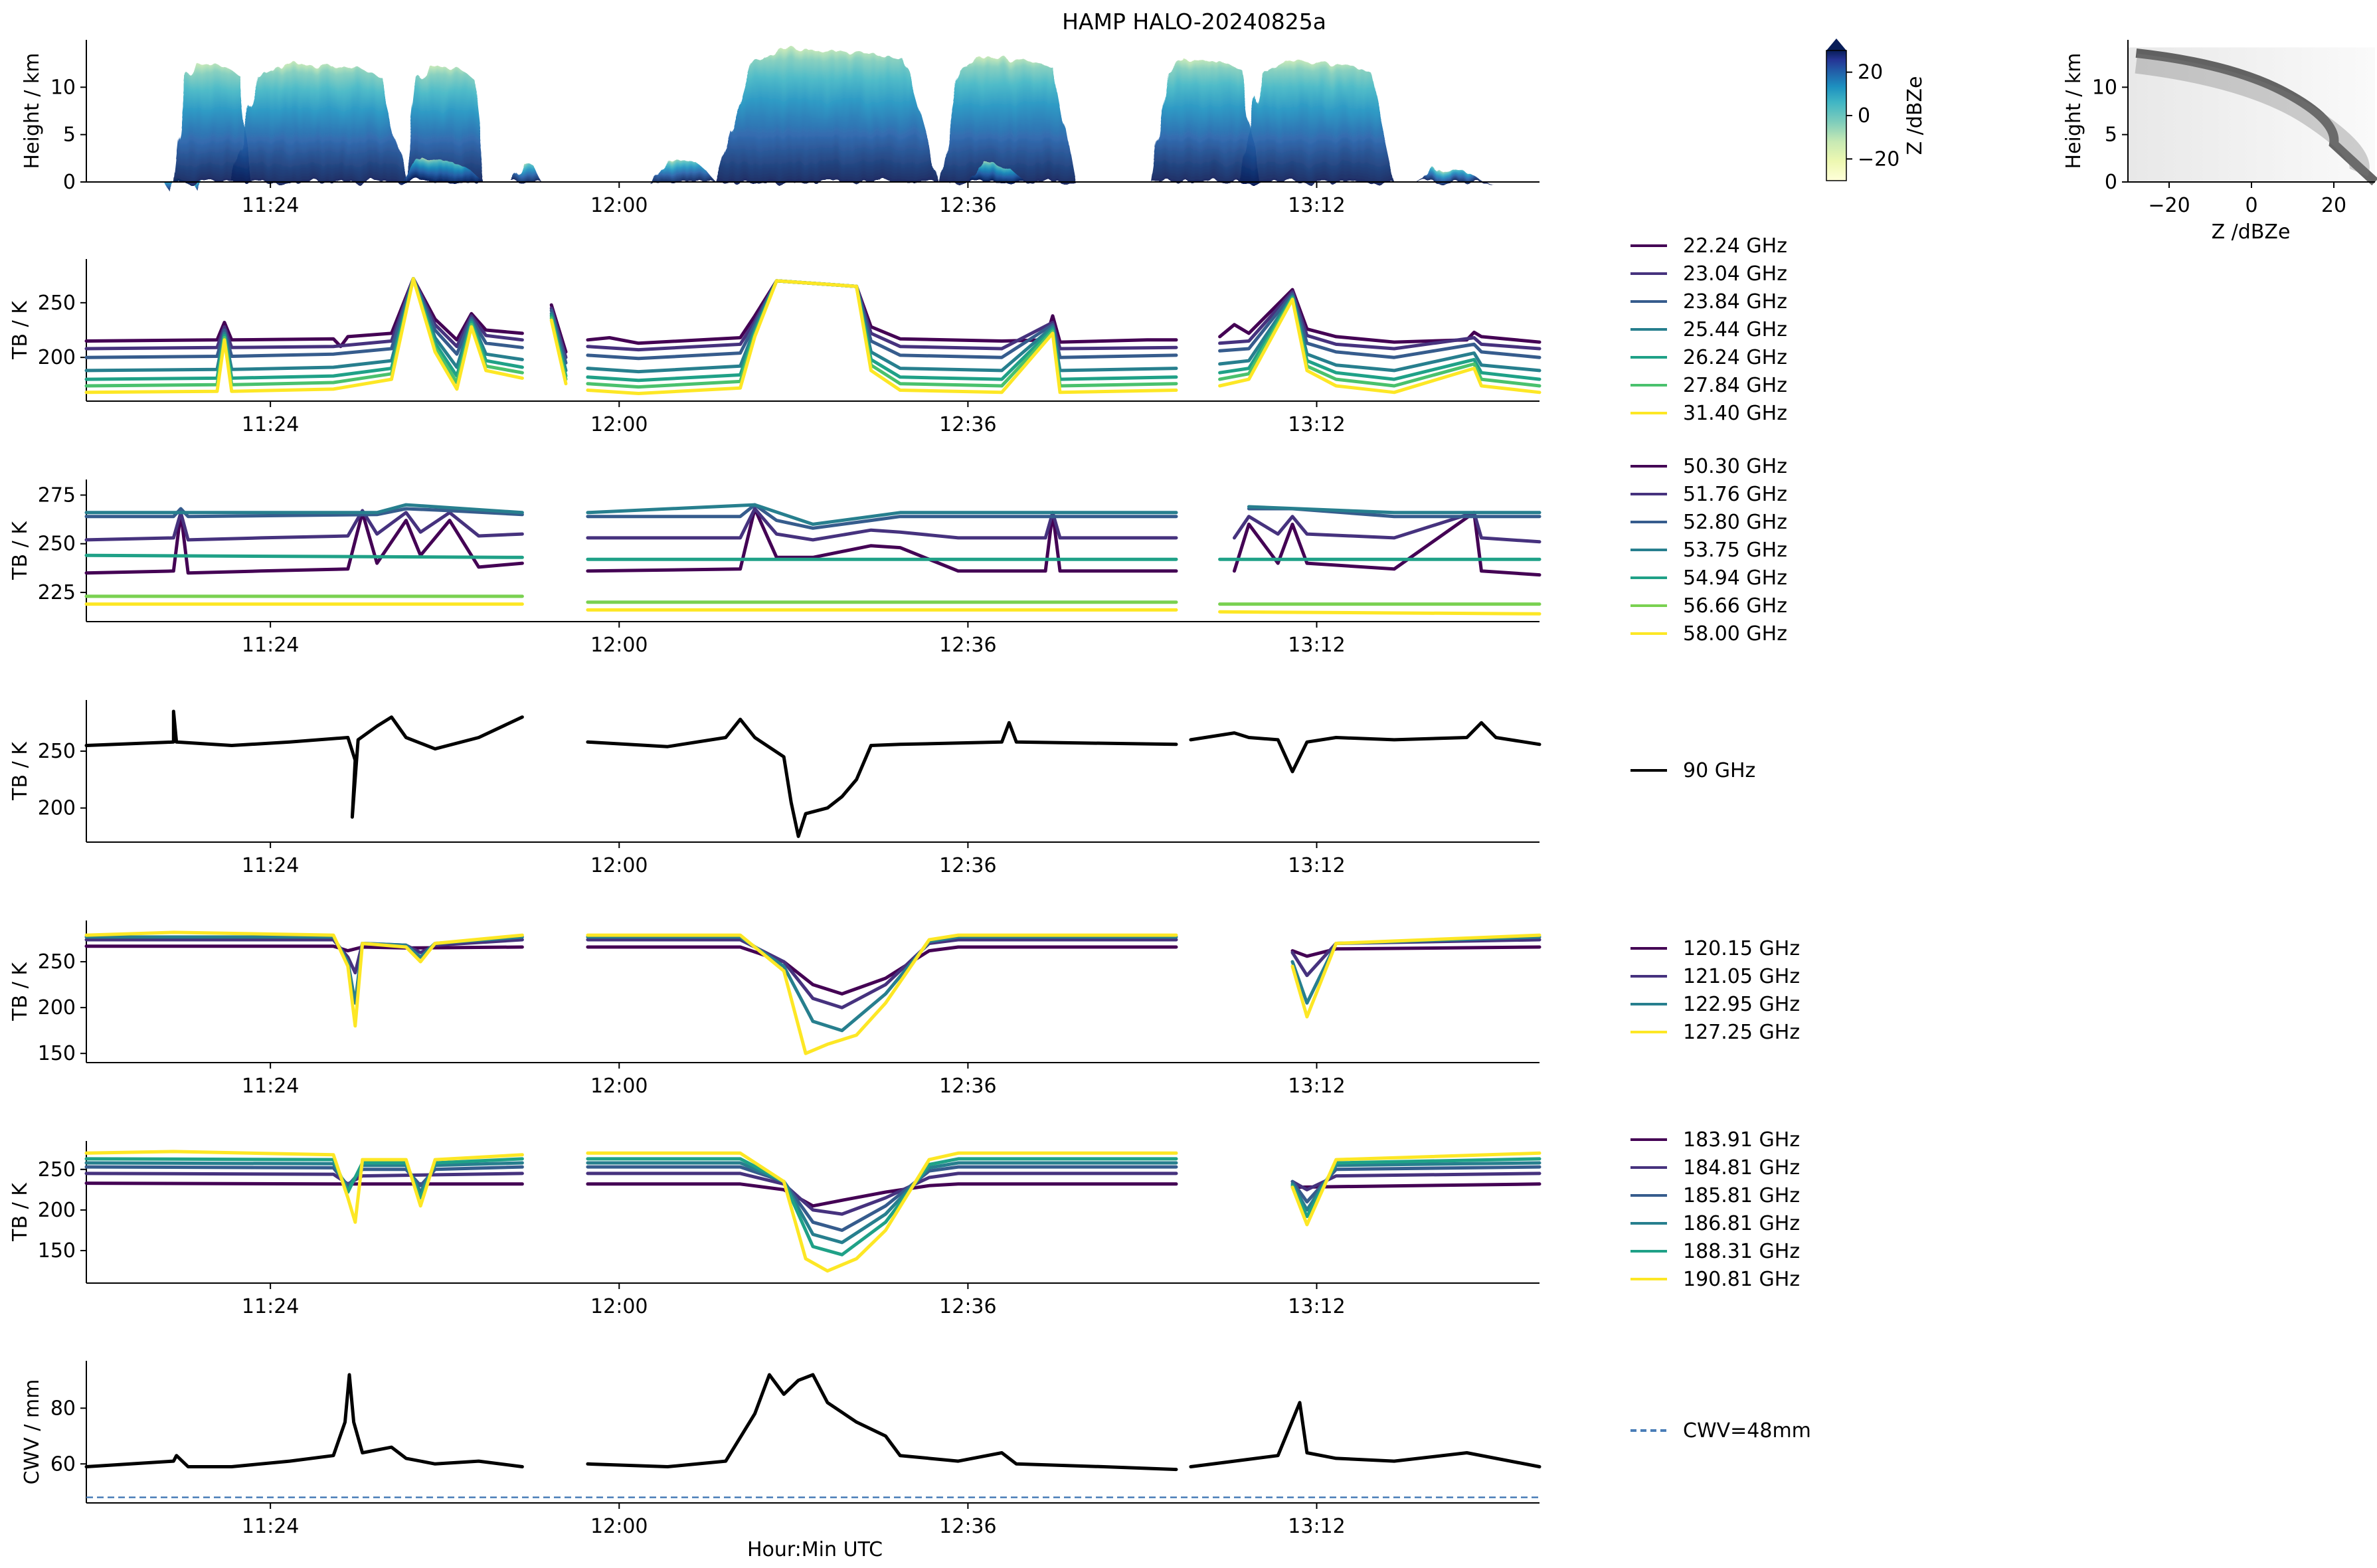 The image size is (2377, 1568). Describe the element at coordinates (812, 773) in the screenshot. I see `w_band-series-line` at that location.